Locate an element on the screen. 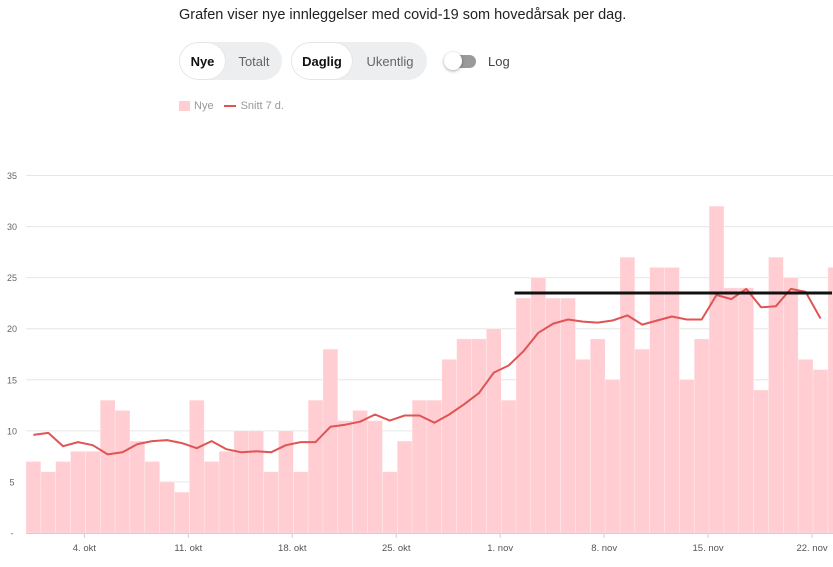 The height and width of the screenshot is (567, 833). chart-legend: Nye Snitt 7 d. is located at coordinates (231, 106).